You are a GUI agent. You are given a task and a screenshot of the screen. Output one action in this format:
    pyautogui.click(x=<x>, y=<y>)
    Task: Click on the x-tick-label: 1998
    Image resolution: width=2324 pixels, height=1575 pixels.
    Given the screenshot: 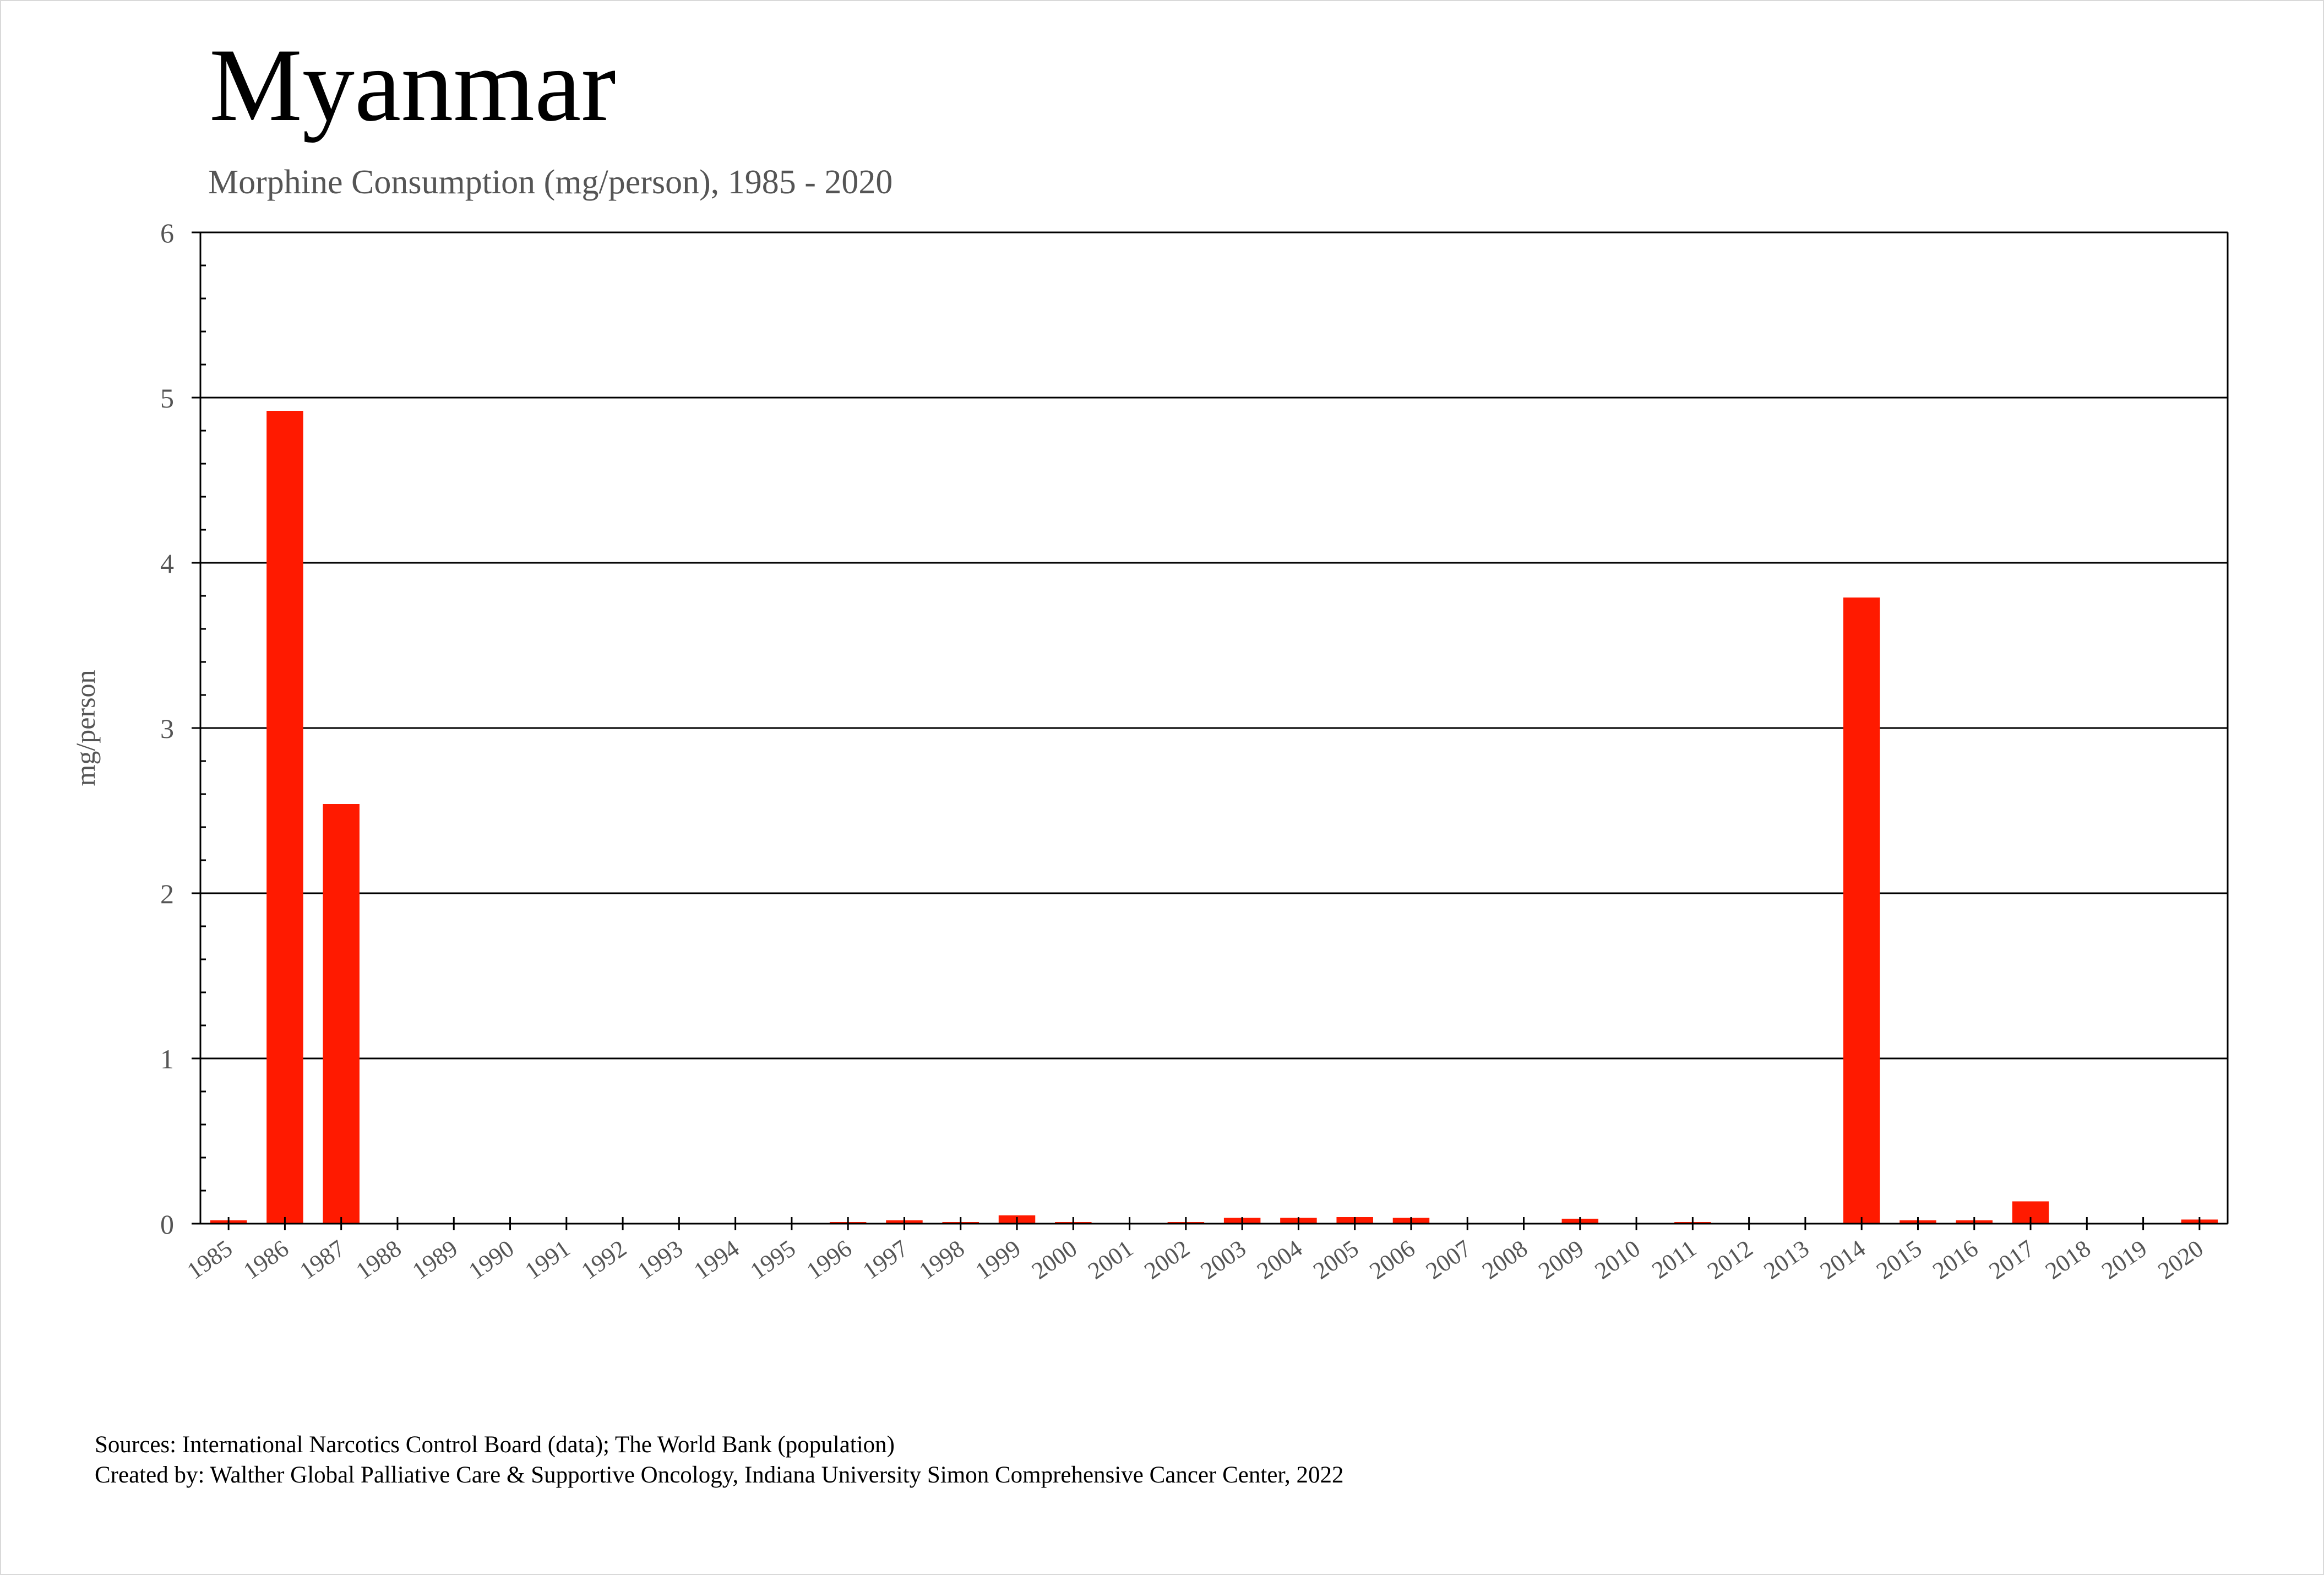 What is the action you would take?
    pyautogui.click(x=941, y=1260)
    